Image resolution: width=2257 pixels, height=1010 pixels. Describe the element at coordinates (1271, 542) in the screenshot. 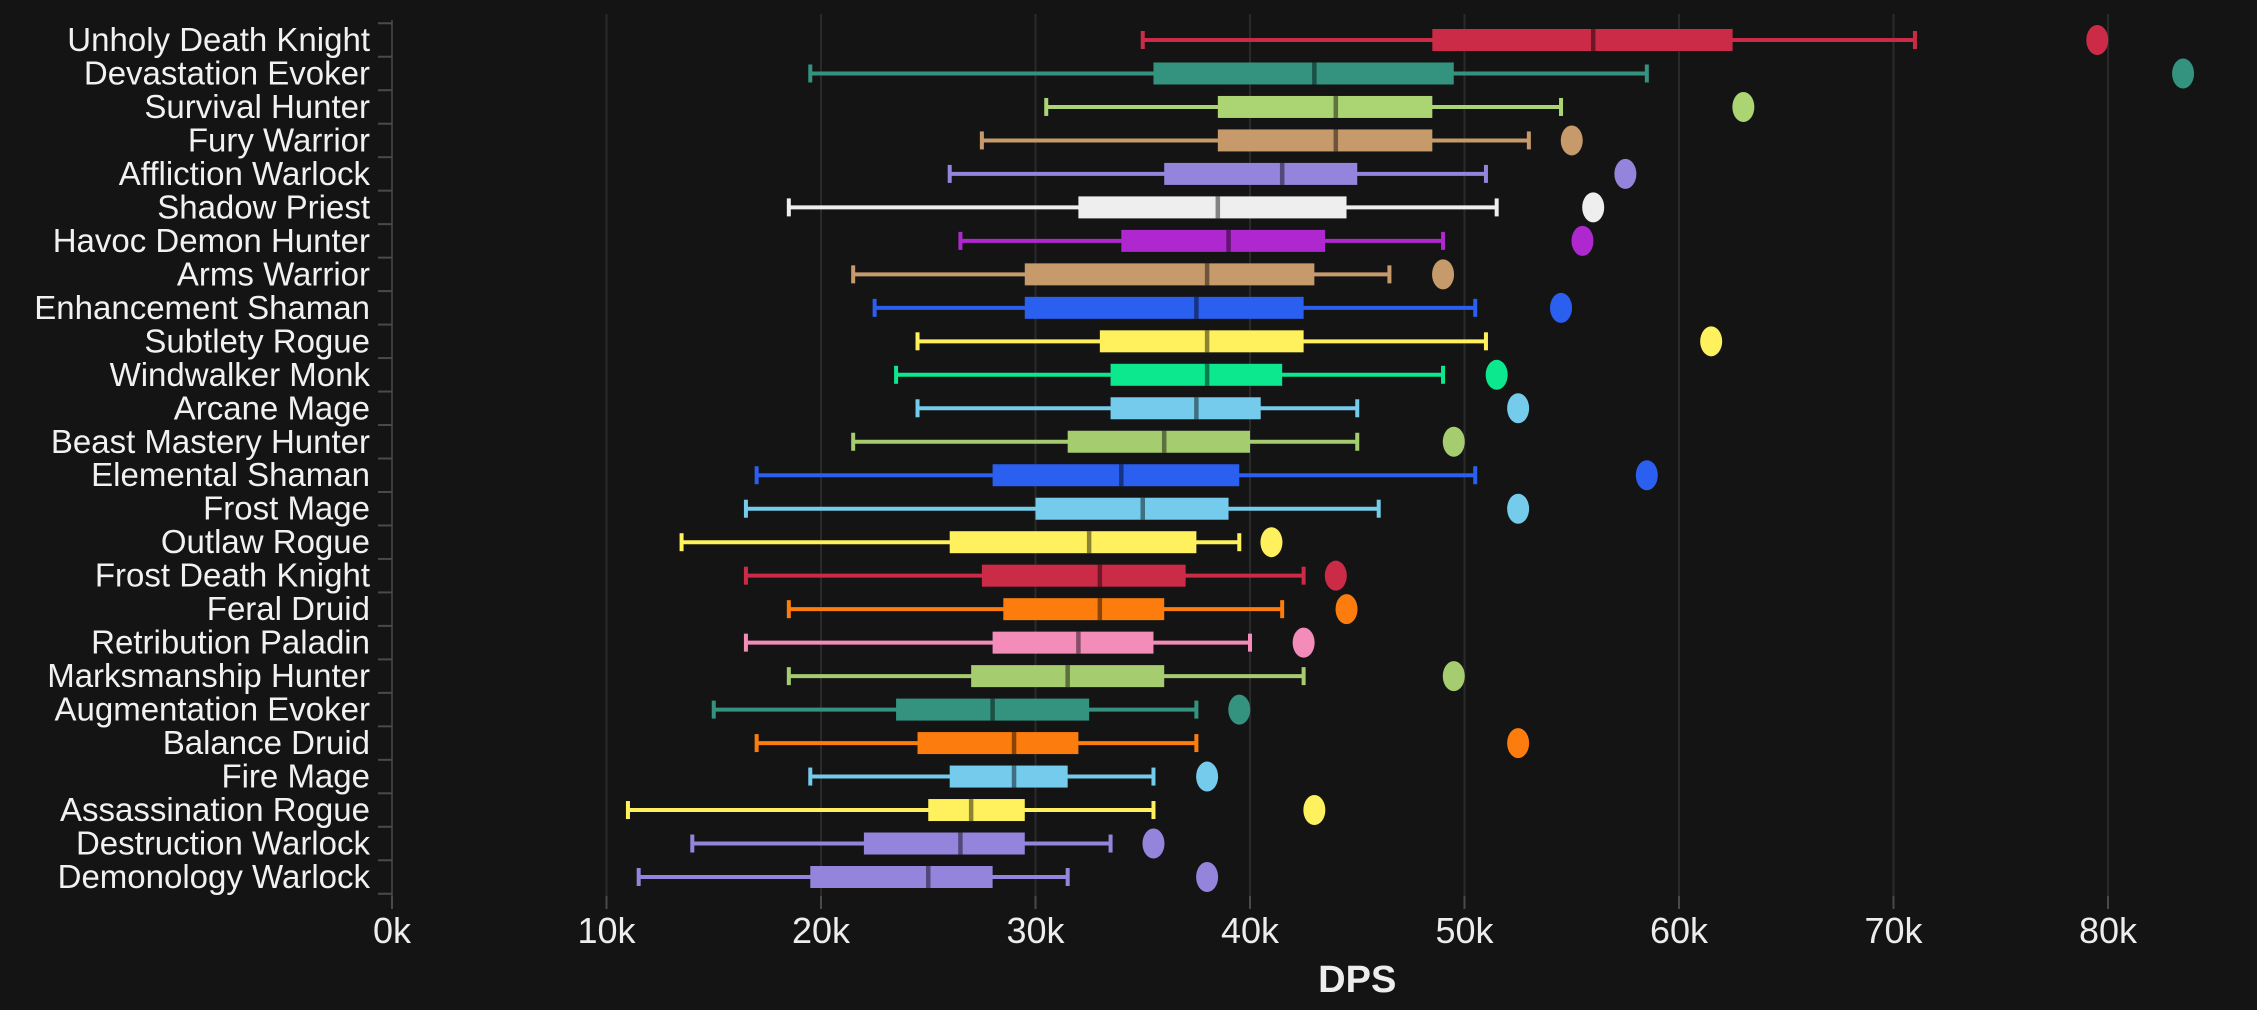

I see `outlier-dot-outlaw-rogue` at that location.